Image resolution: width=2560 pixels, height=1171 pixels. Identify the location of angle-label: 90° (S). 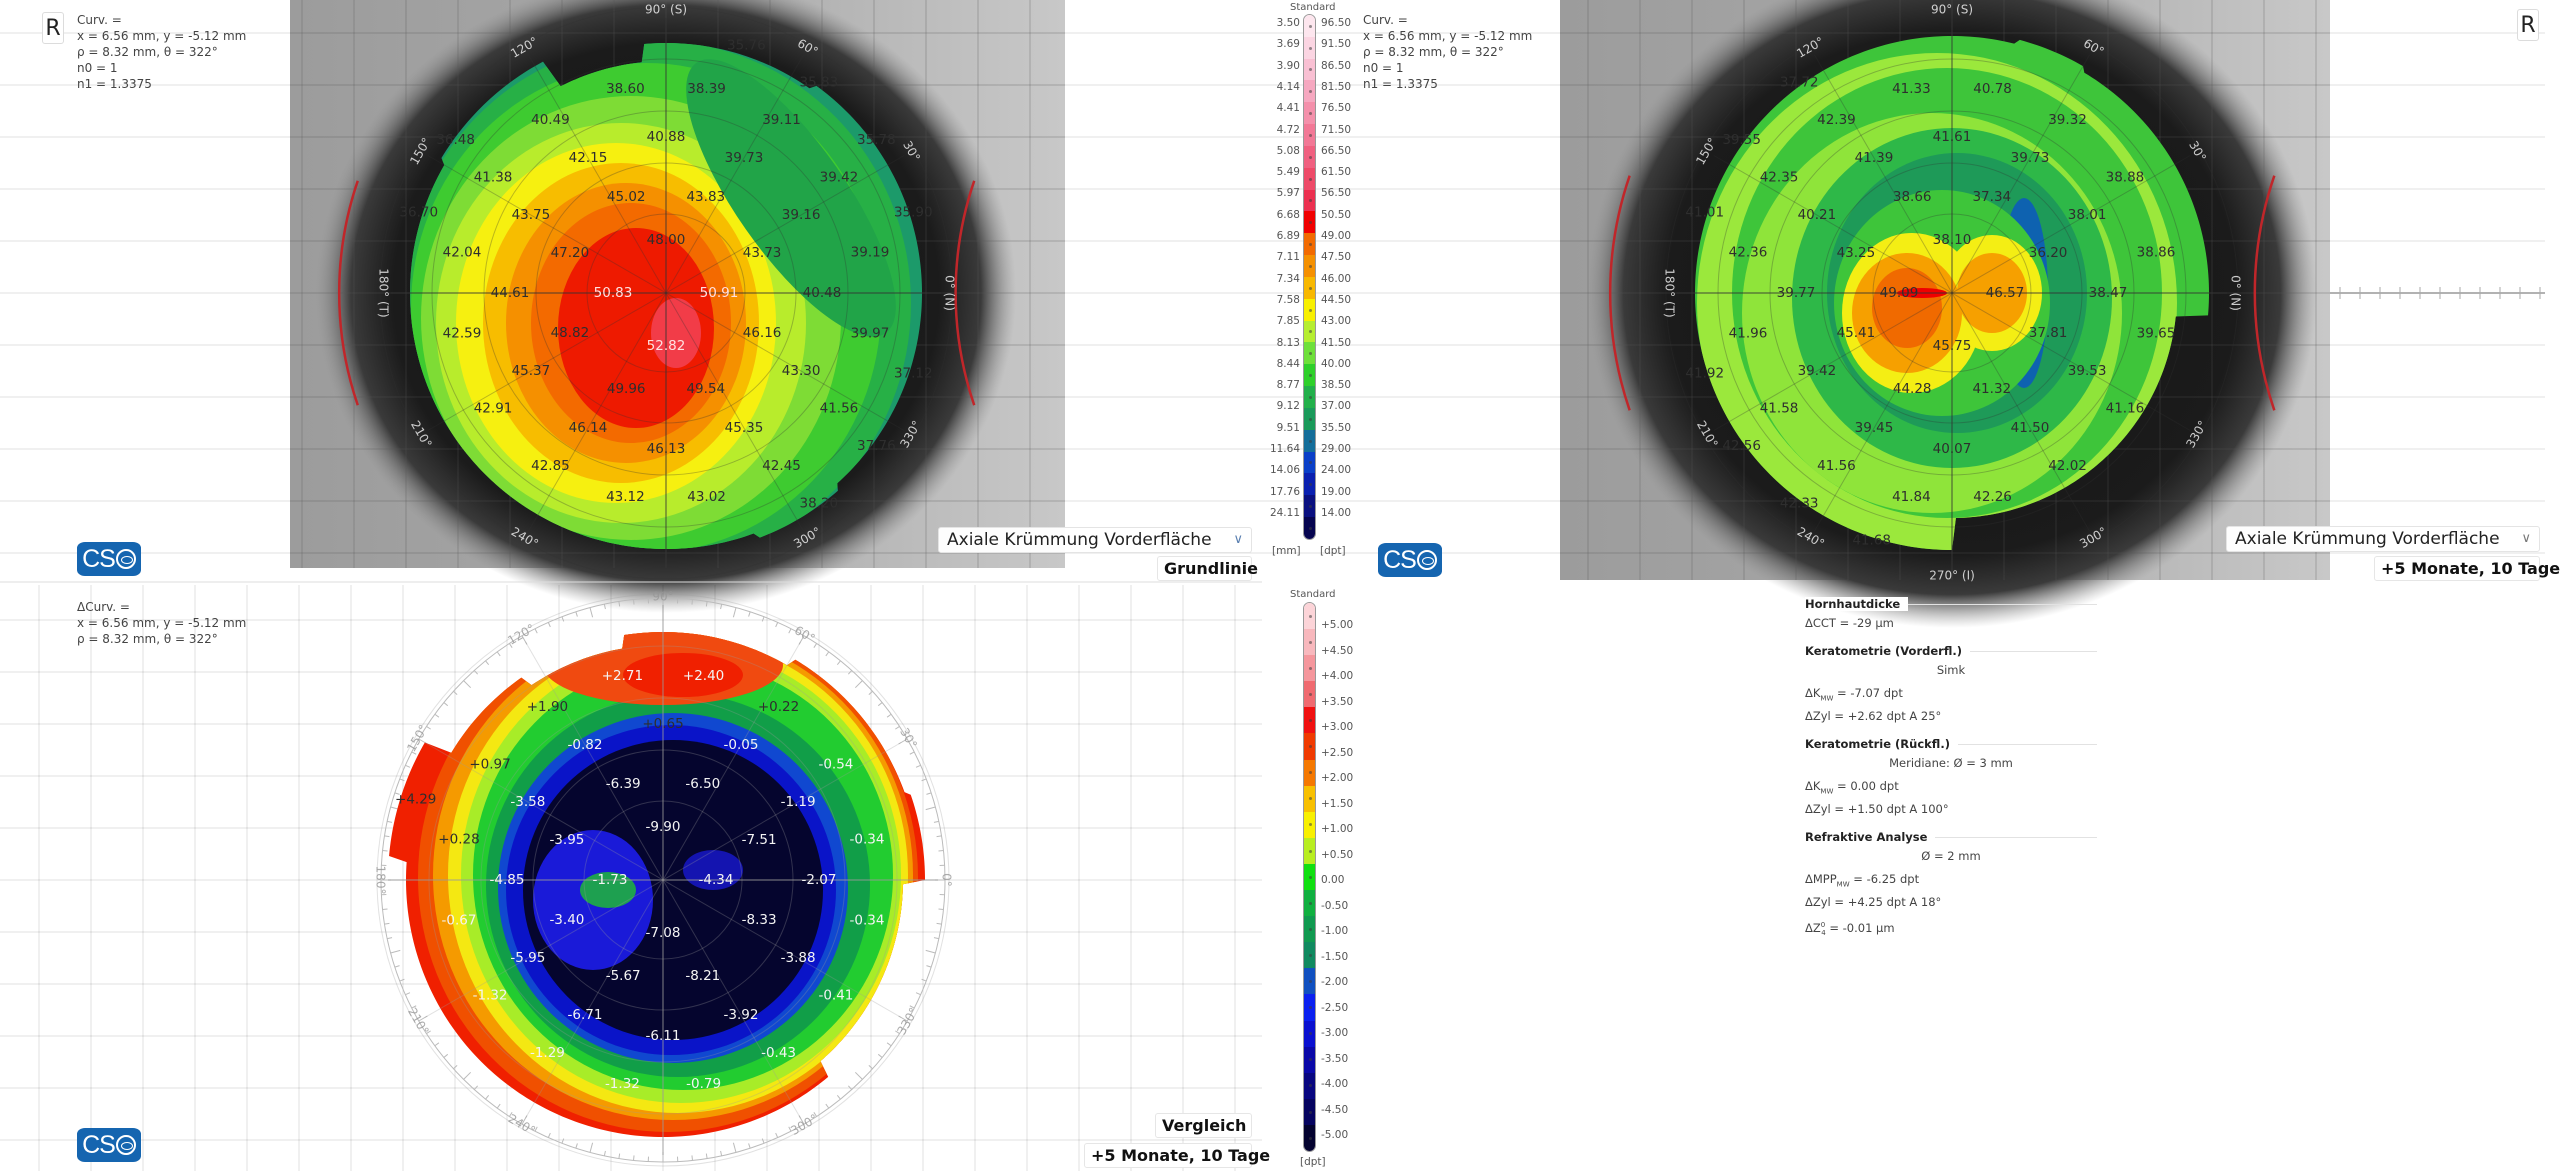
(1952, 10).